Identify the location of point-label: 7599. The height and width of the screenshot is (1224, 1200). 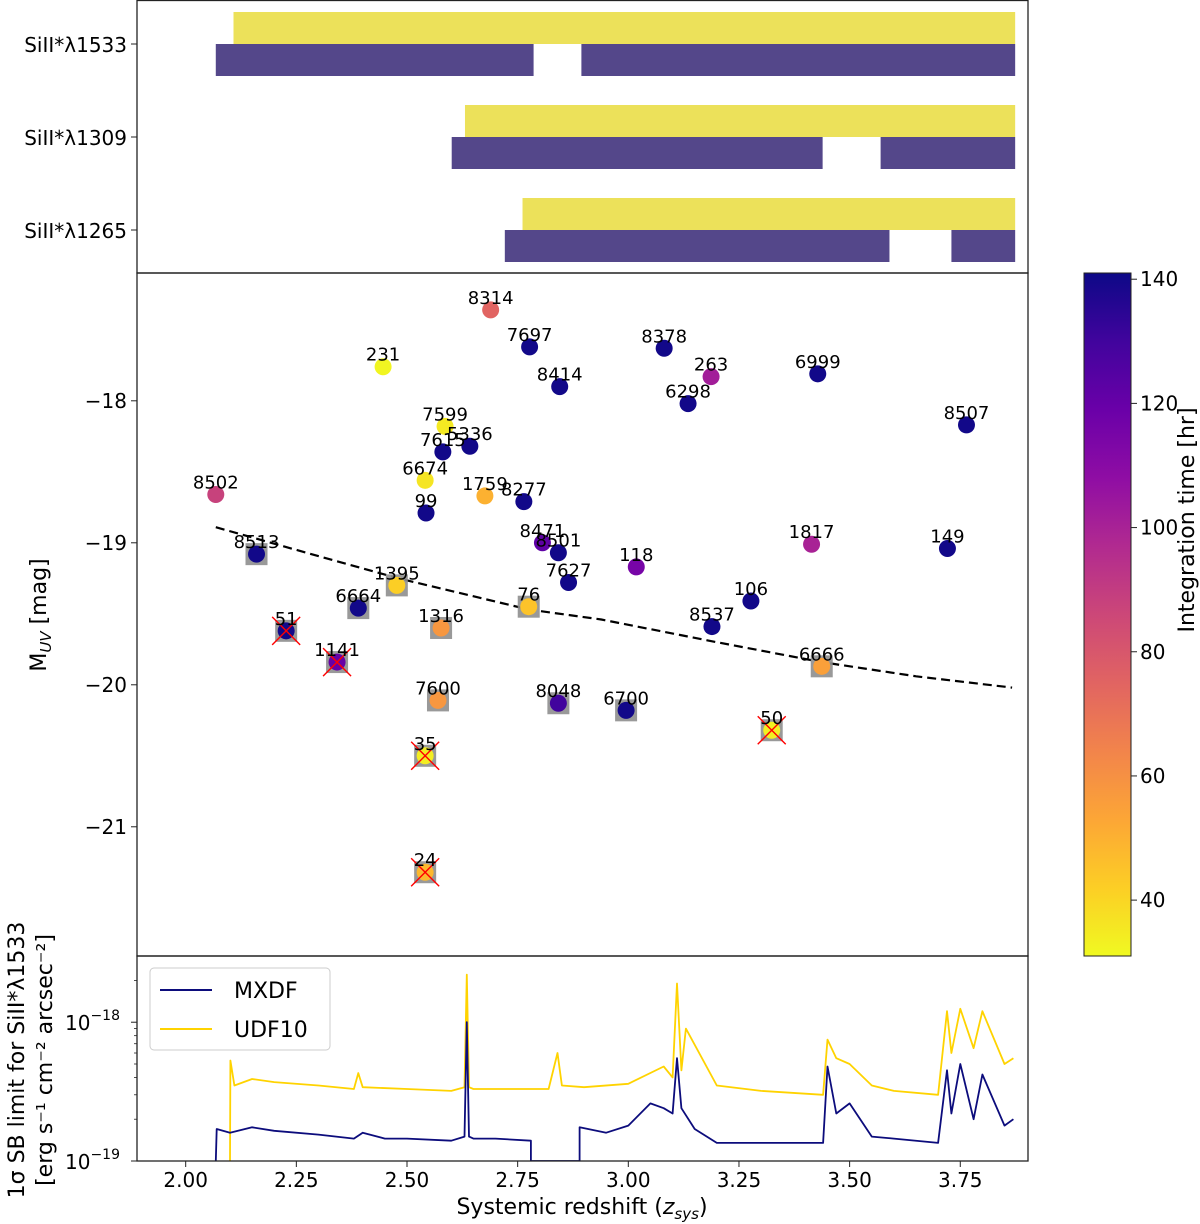
(445, 414).